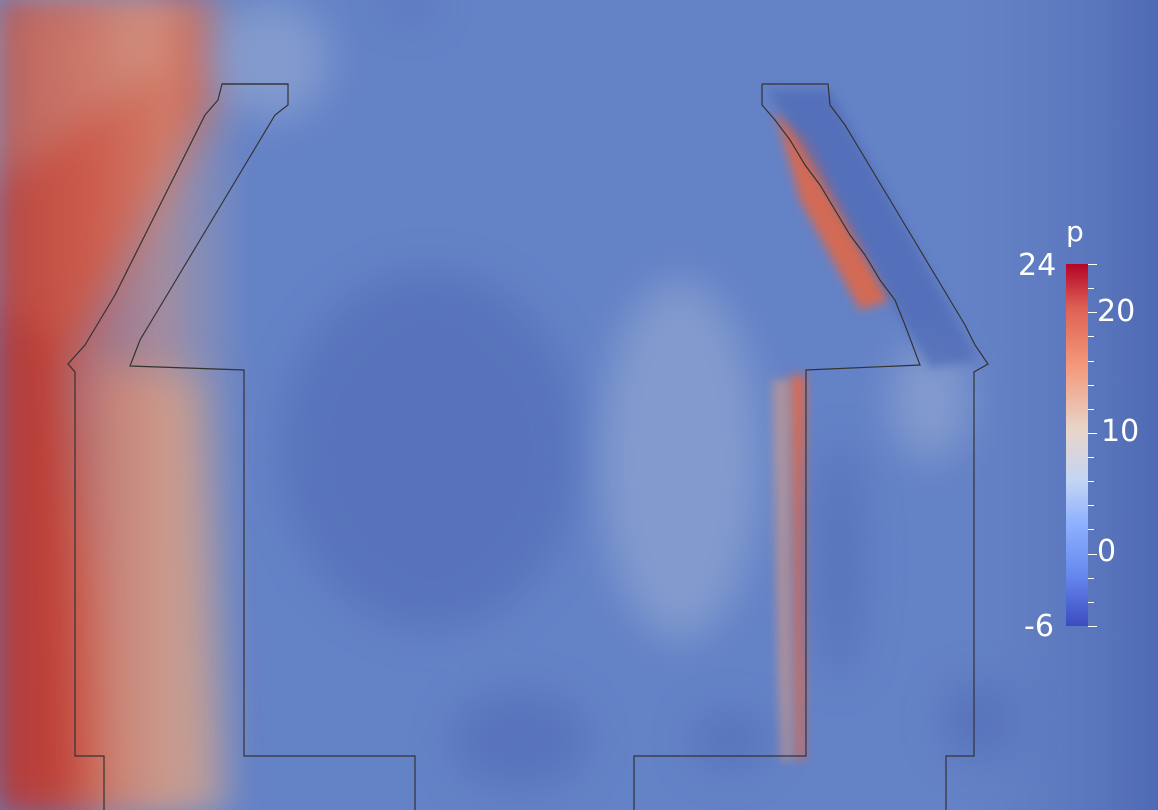 The width and height of the screenshot is (1158, 810). Describe the element at coordinates (1075, 231) in the screenshot. I see `colorbar-title: p` at that location.